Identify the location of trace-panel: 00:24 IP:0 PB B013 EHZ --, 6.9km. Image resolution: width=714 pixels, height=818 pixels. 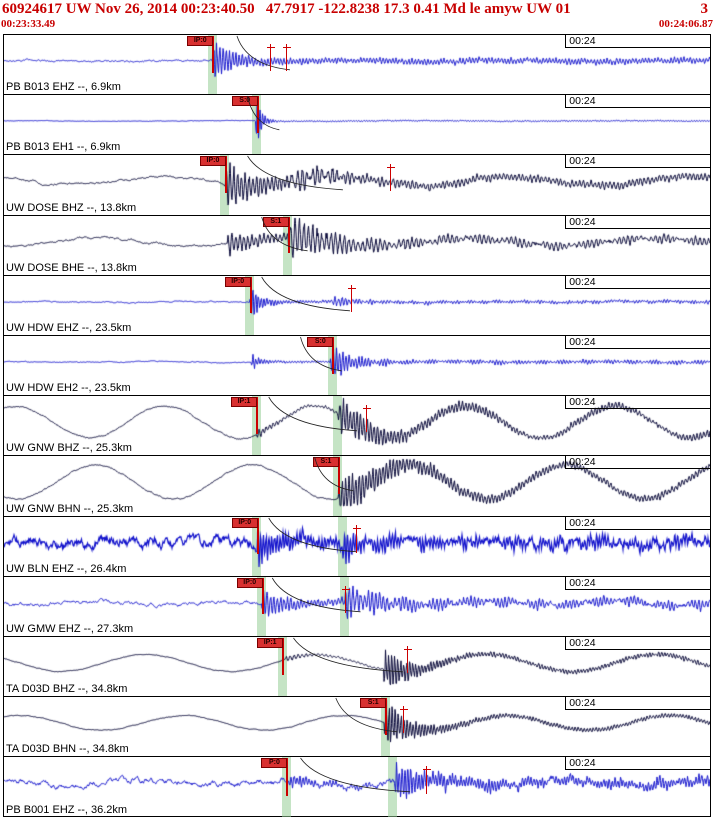
(357, 65).